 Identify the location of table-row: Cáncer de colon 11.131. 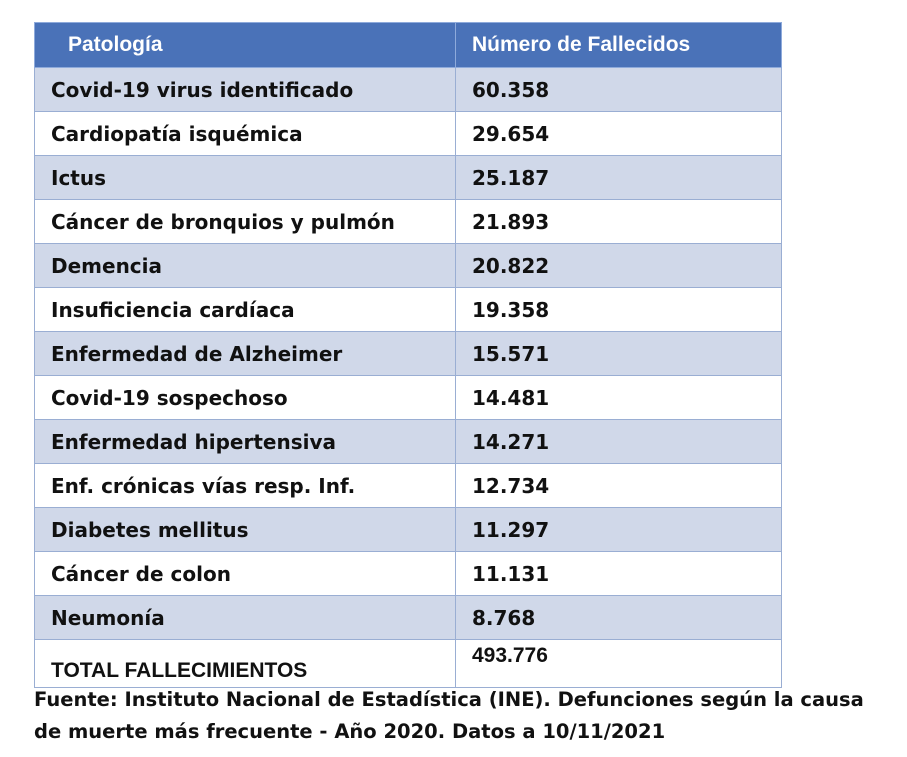
(408, 573).